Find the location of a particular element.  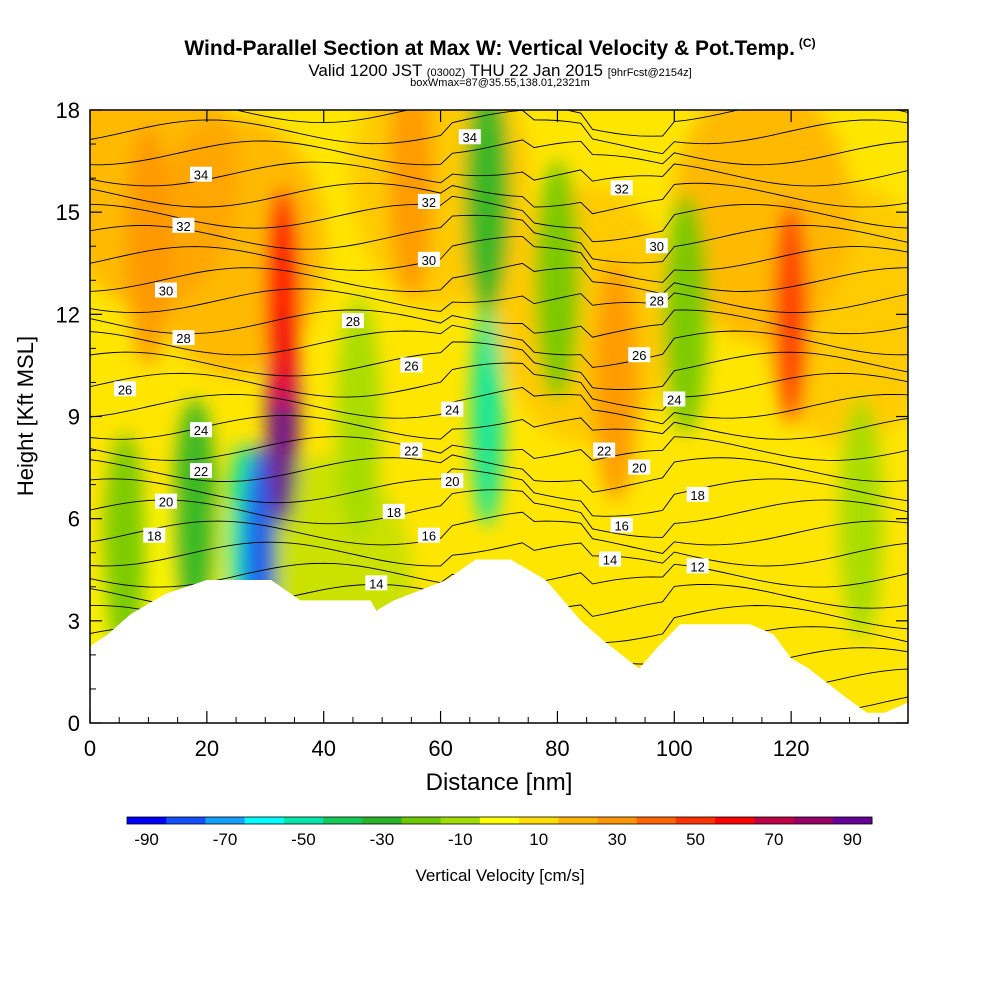

contour-label-text: 34 is located at coordinates (201, 175).